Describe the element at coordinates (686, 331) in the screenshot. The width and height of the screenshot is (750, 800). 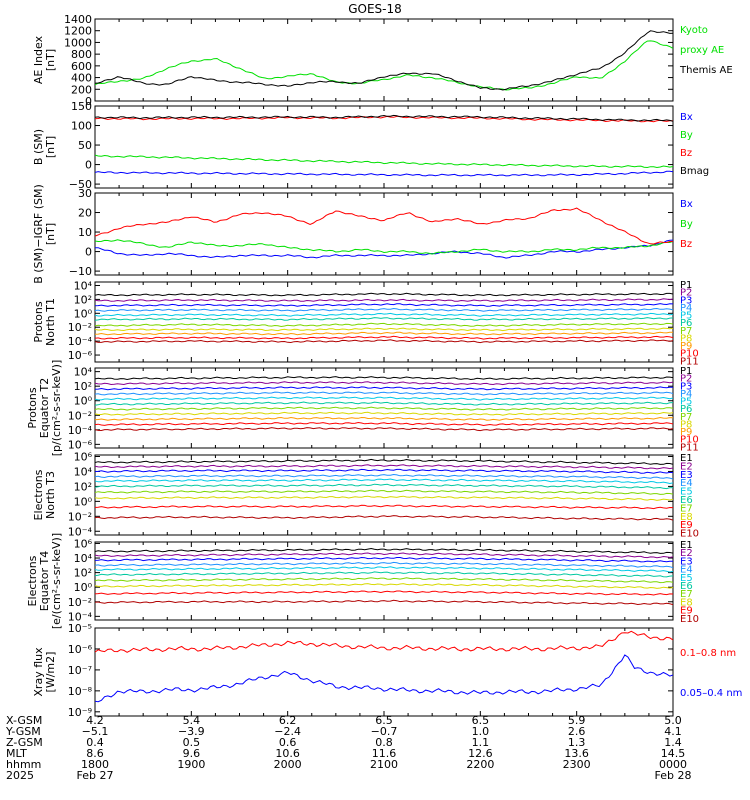
I see `legend-label: P7` at that location.